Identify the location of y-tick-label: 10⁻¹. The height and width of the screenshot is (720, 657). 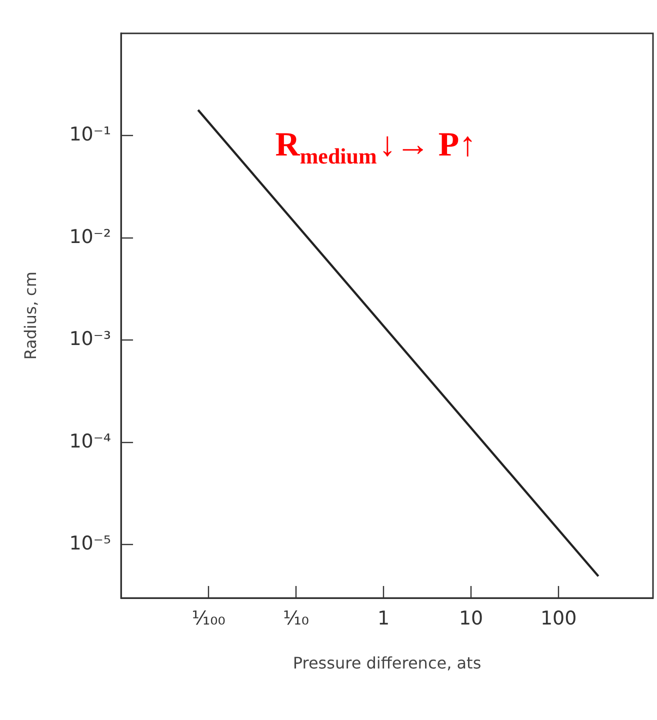
(90, 135).